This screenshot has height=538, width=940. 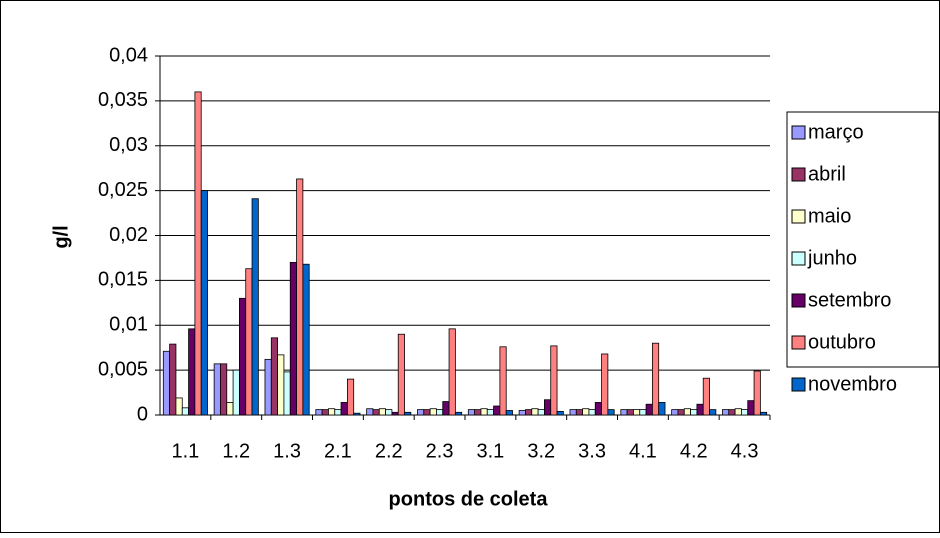 I want to click on legend-label: outubro, so click(x=842, y=342).